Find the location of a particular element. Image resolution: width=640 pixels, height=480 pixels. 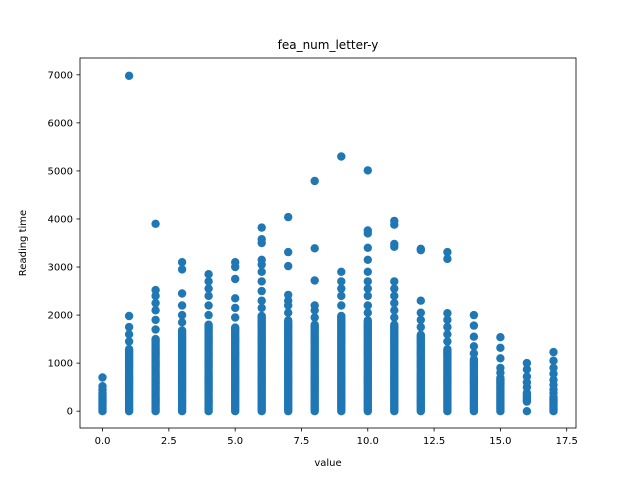

y-tick-label: 0 is located at coordinates (70, 412).